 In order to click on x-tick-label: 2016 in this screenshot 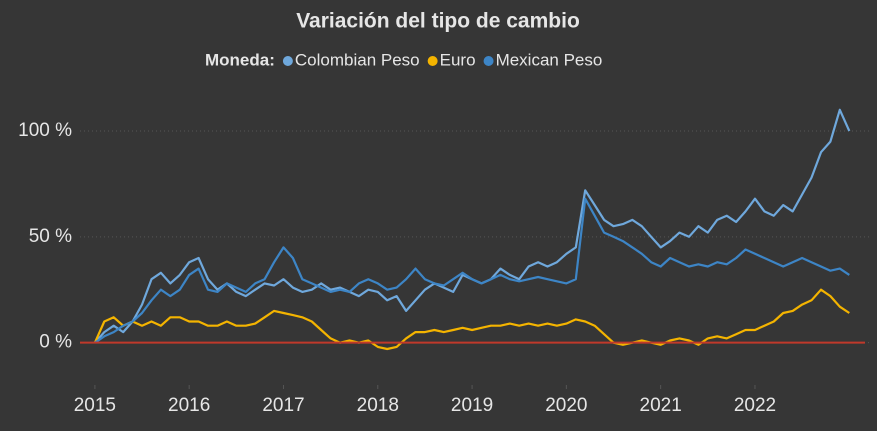, I will do `click(189, 405)`.